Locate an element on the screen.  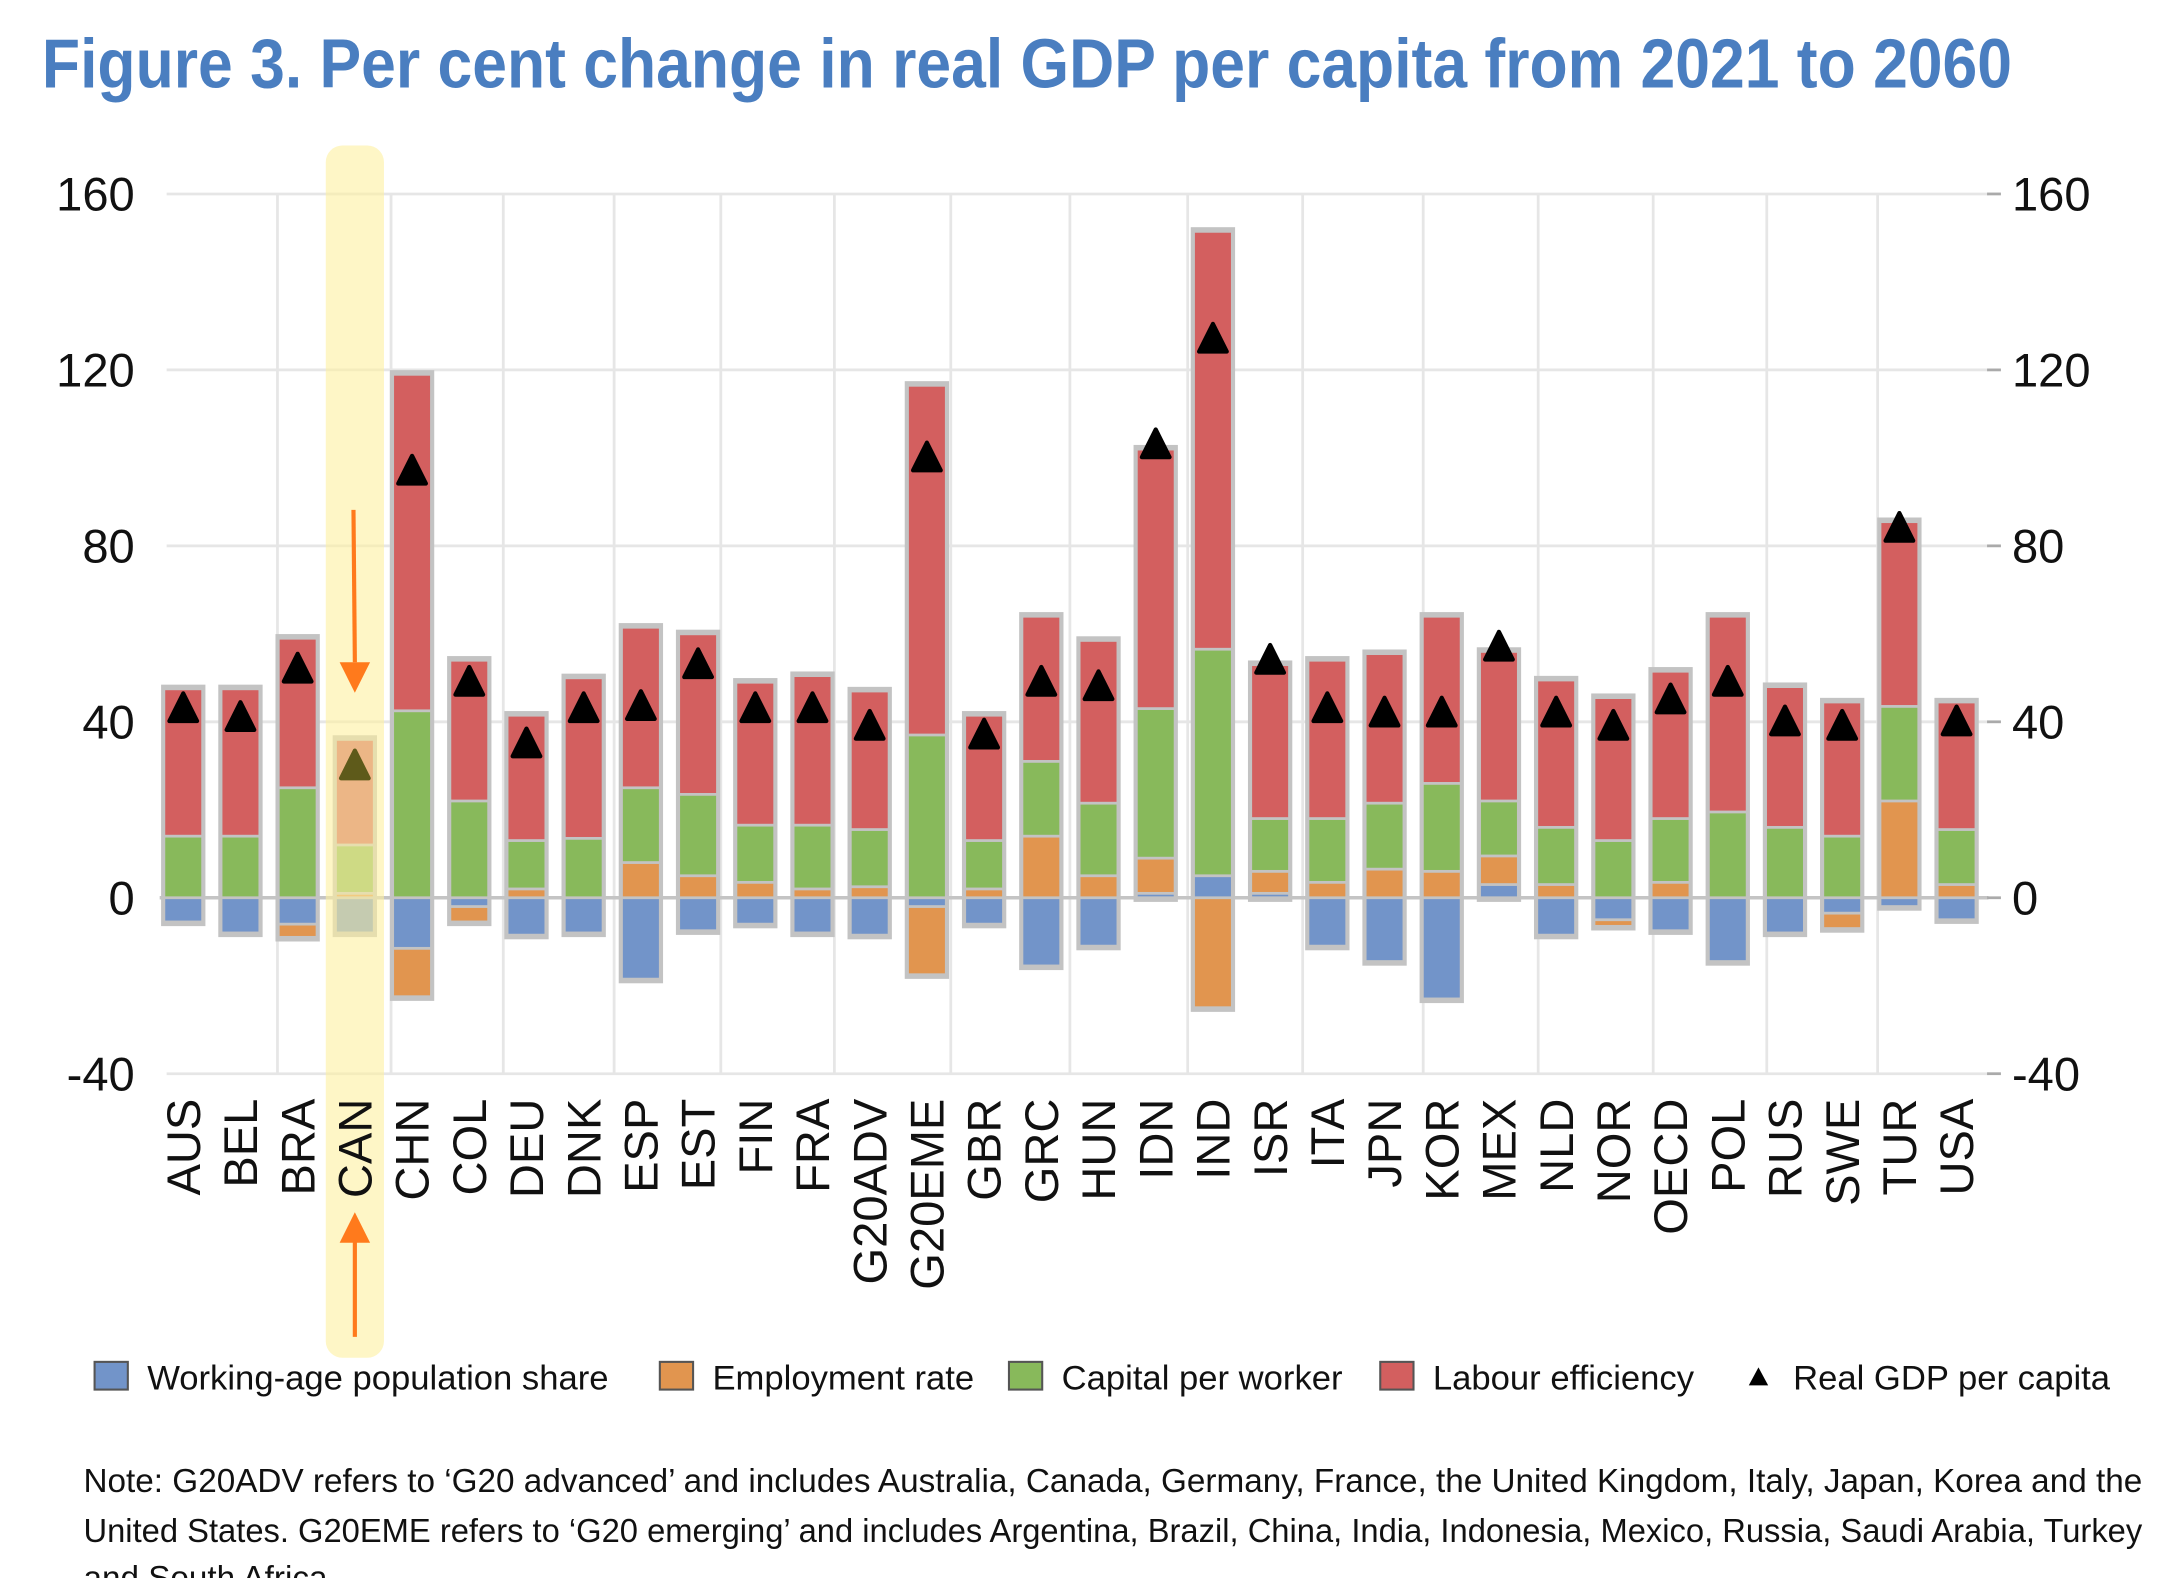
note-line: and South Africa. is located at coordinates (209, 1569).